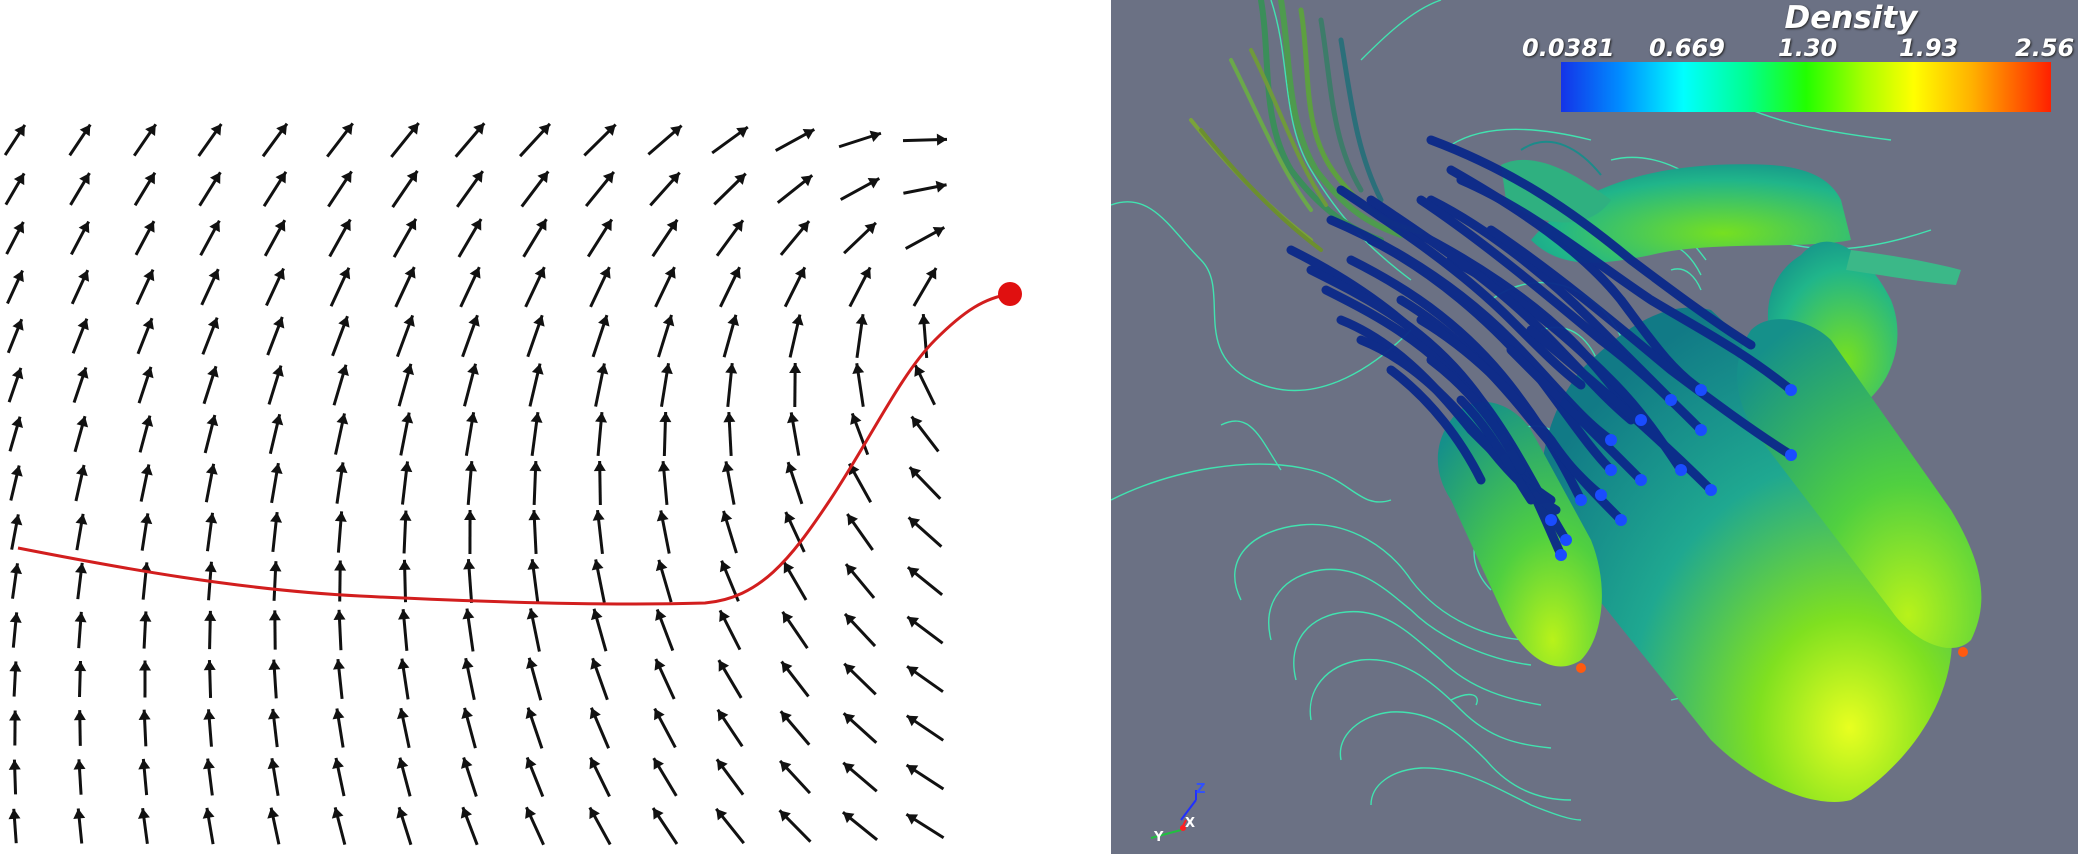 The width and height of the screenshot is (2078, 864). I want to click on colorbar-tick-label: 2.56, so click(2045, 48).